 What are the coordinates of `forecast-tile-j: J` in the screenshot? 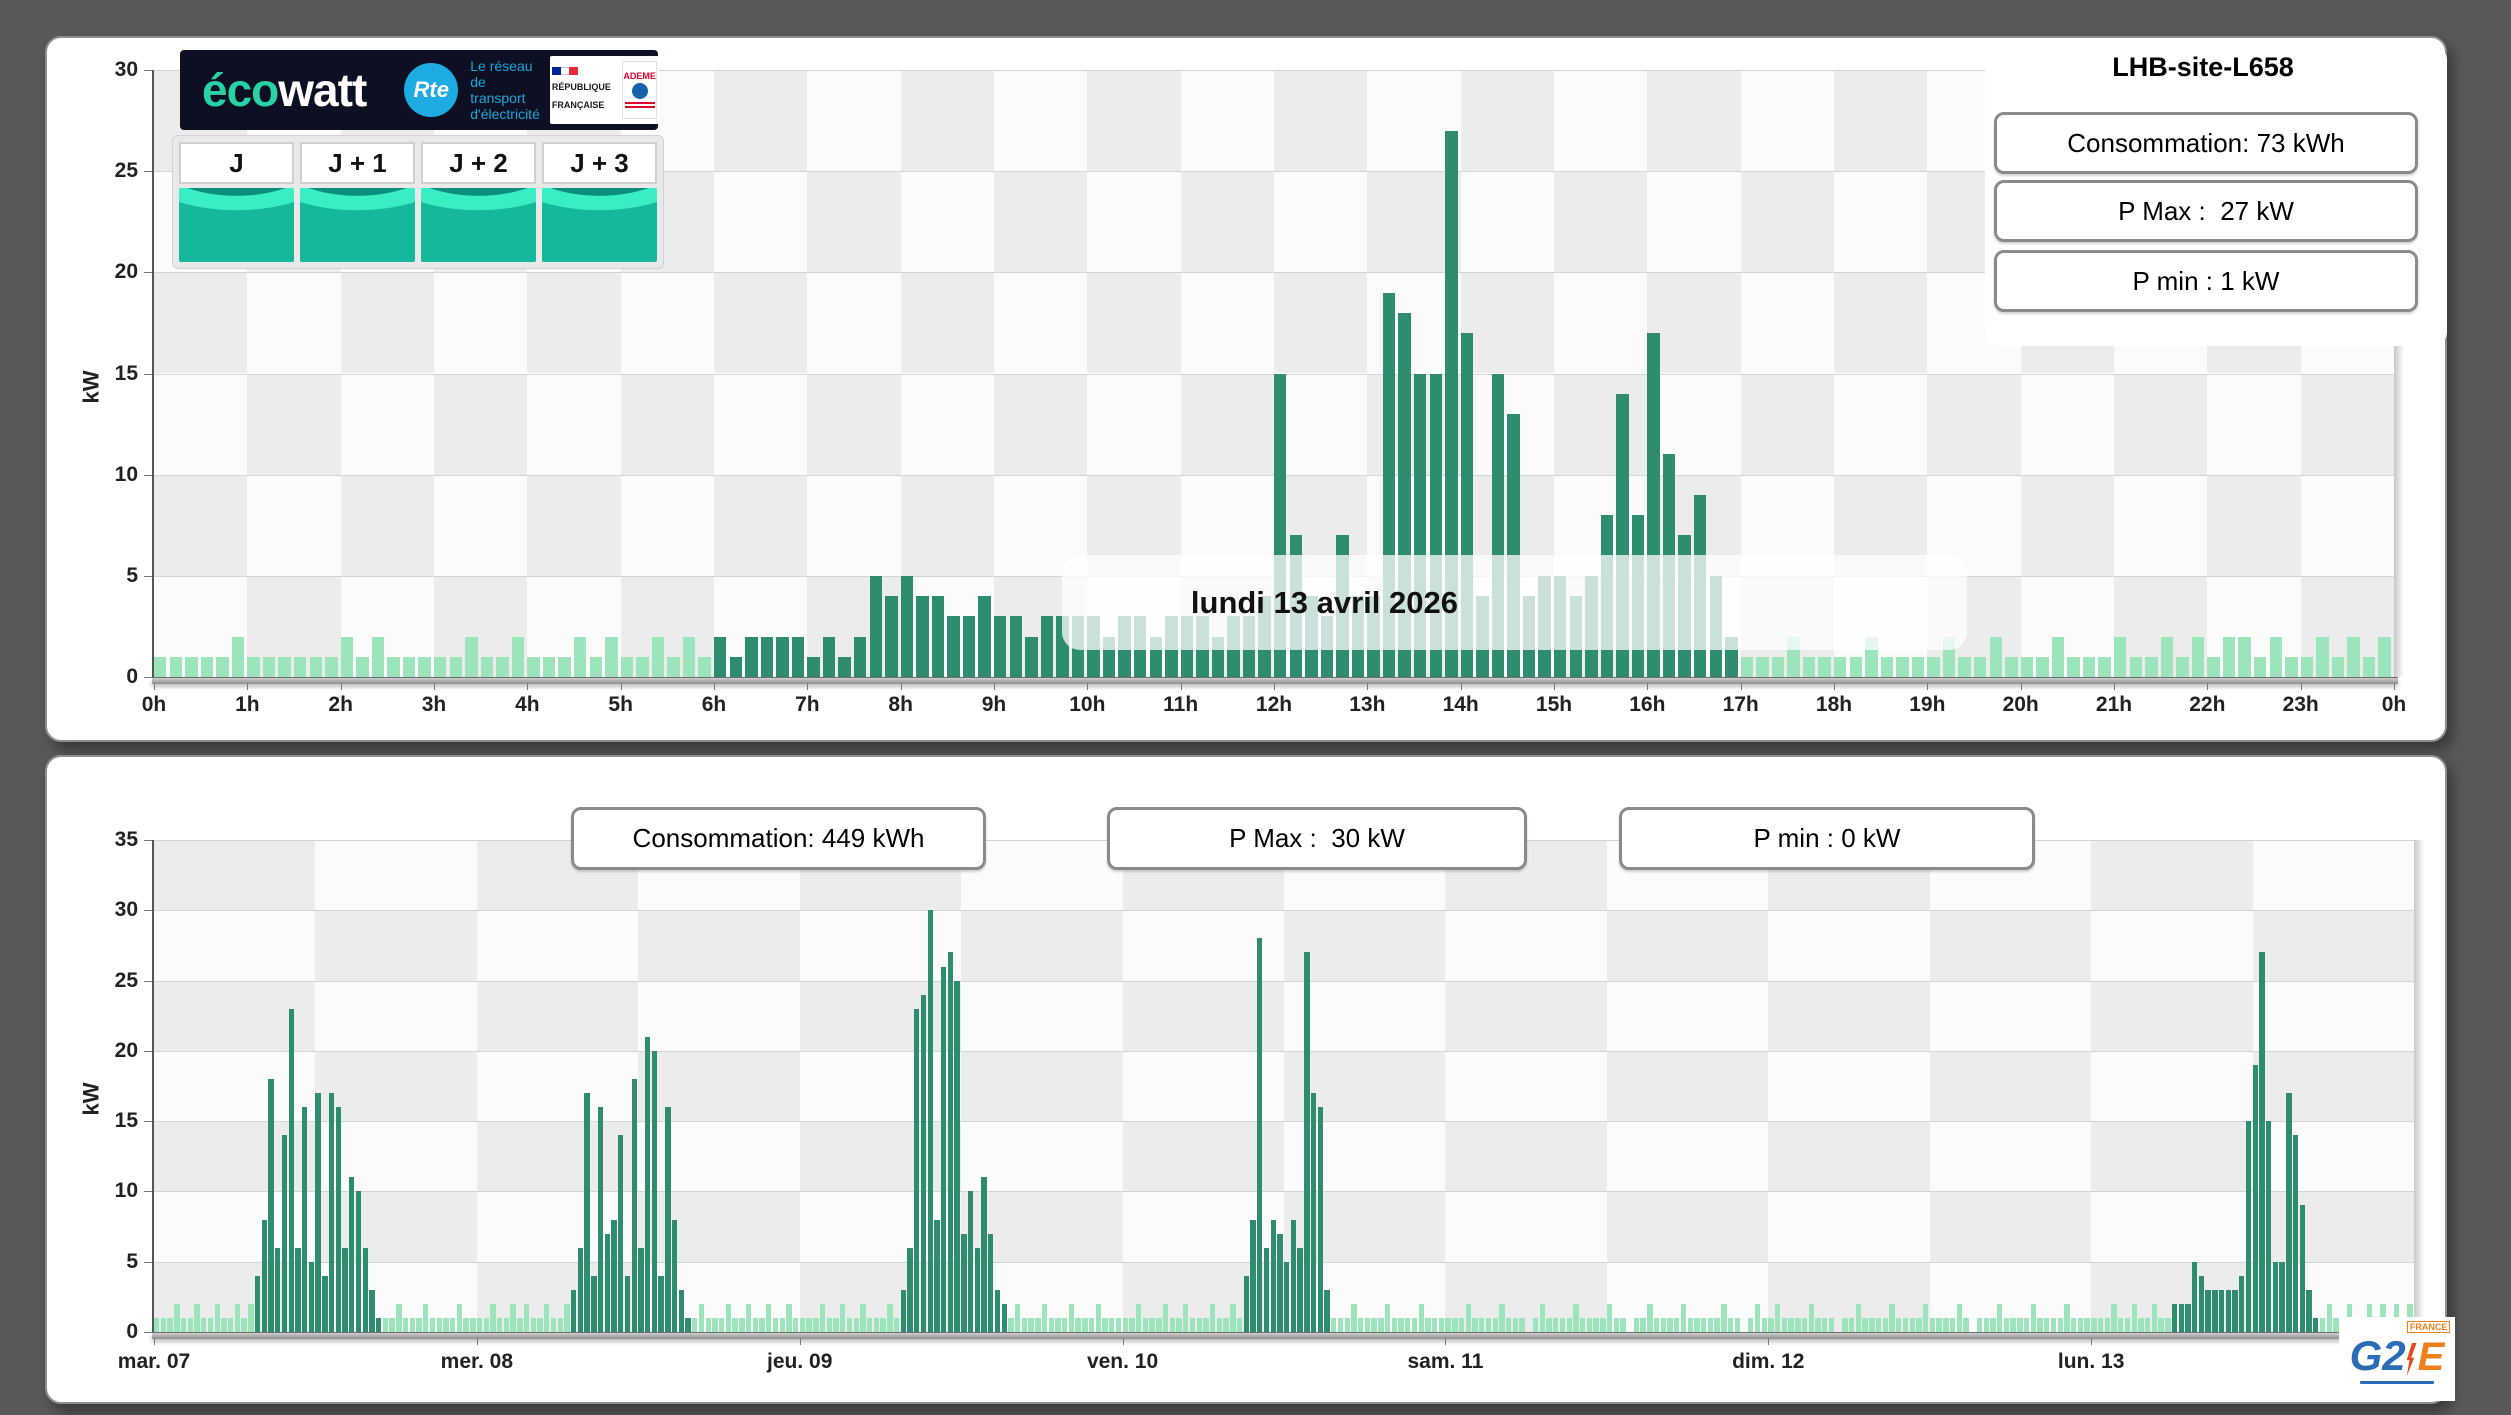 It's located at (236, 202).